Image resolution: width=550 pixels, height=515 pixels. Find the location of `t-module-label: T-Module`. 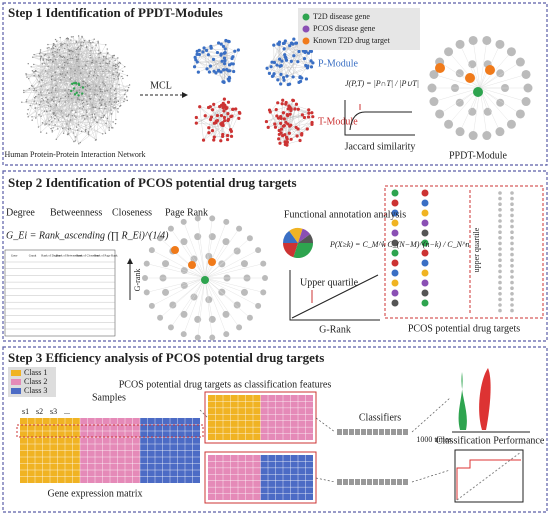

t-module-label: T-Module is located at coordinates (338, 121).